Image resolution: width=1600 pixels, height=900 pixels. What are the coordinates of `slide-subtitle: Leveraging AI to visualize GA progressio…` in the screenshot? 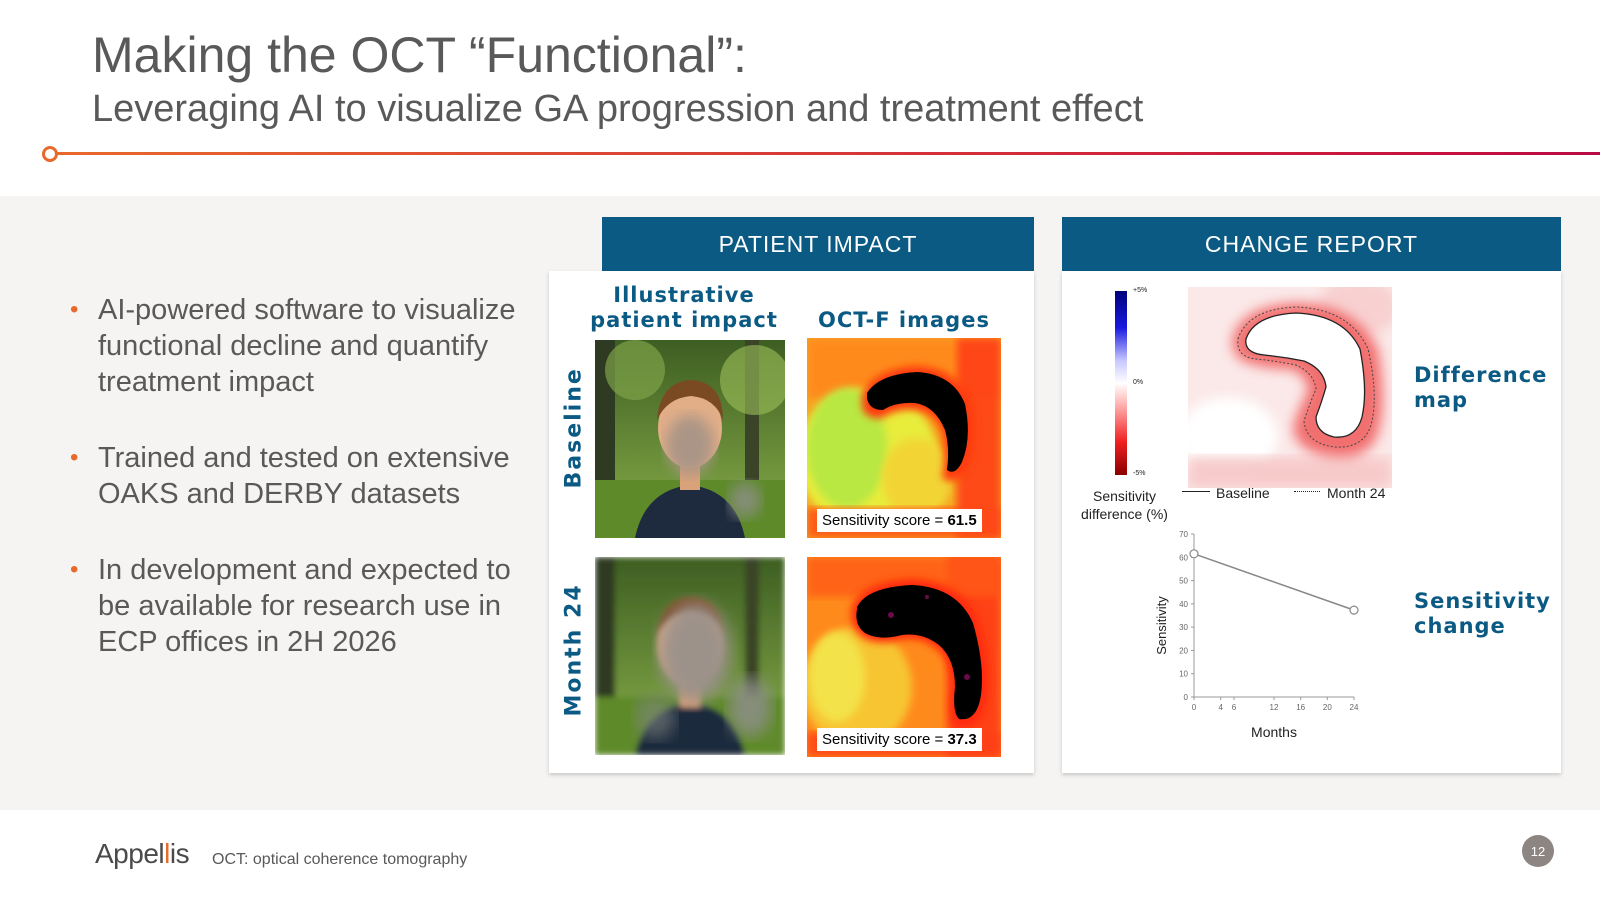 It's located at (618, 109).